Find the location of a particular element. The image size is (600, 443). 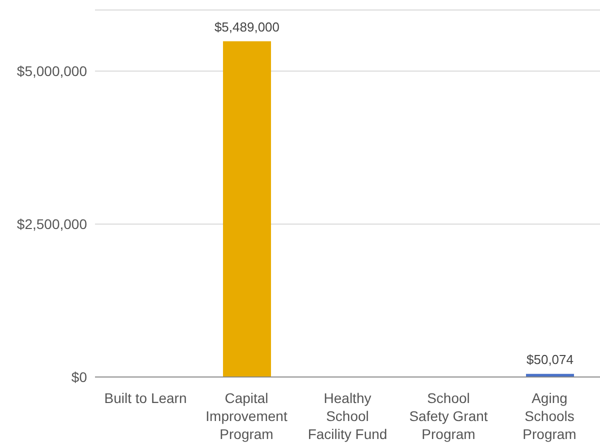

x-tick-label: Aging Schools Program is located at coordinates (549, 416).